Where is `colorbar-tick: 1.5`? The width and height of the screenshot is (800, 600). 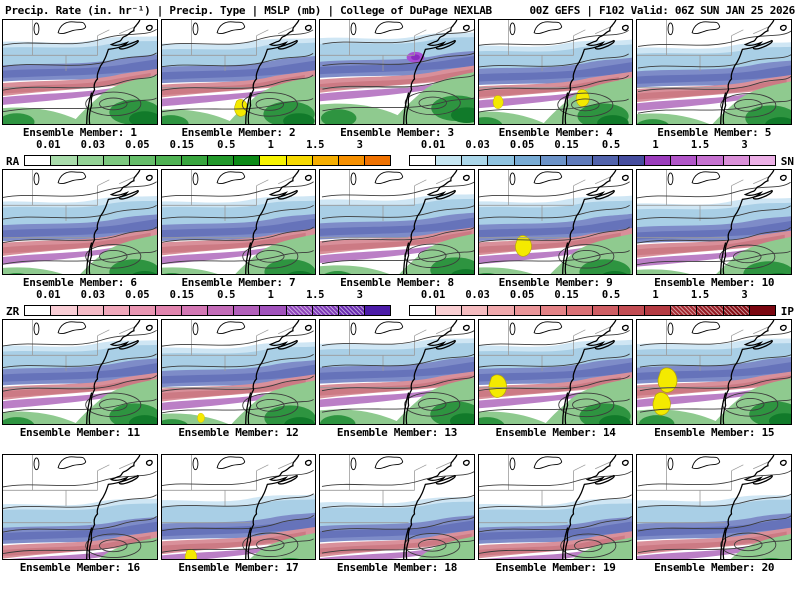 colorbar-tick: 1.5 is located at coordinates (699, 145).